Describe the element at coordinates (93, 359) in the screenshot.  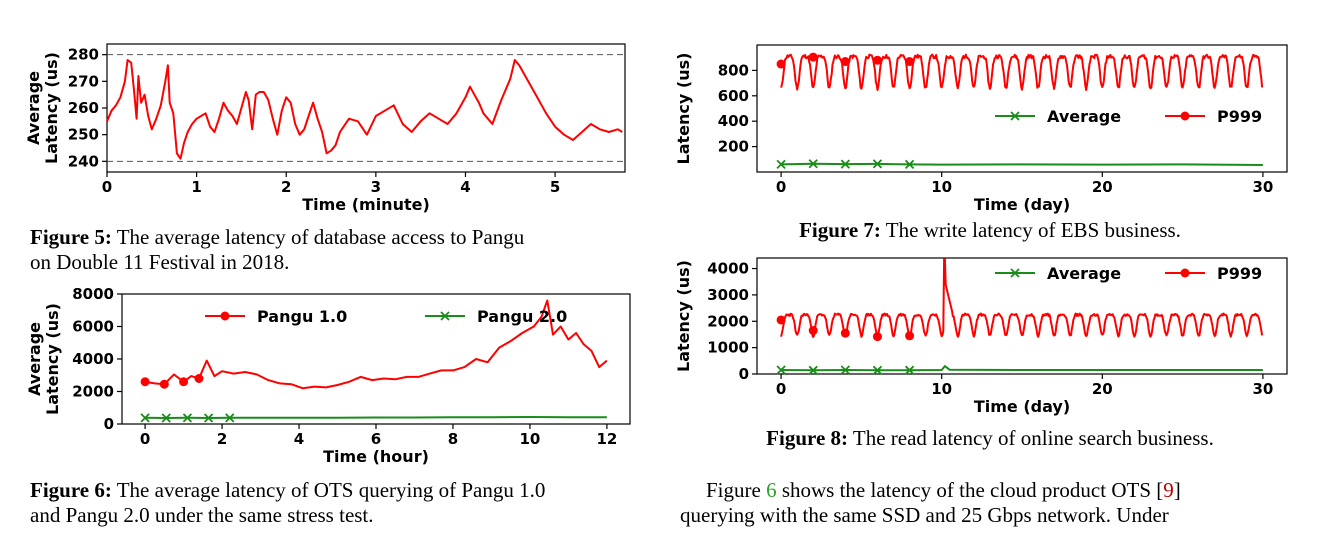
I see `fig6-y-tick-label: 4000` at that location.